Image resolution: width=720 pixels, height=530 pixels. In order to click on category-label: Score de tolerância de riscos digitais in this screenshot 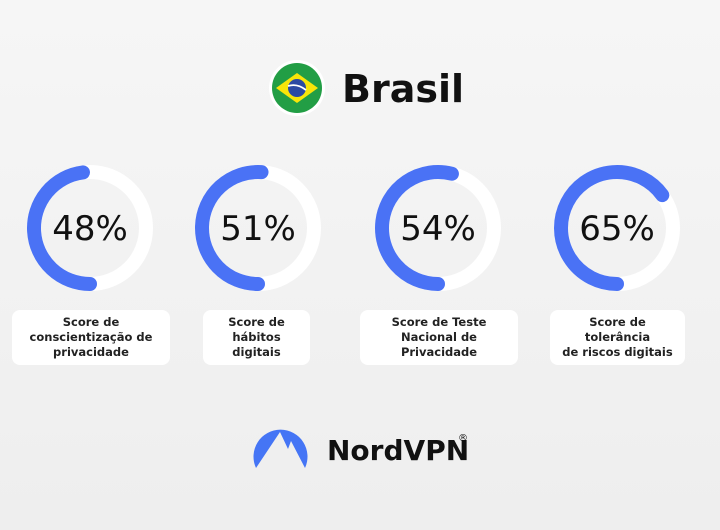, I will do `click(617, 337)`.